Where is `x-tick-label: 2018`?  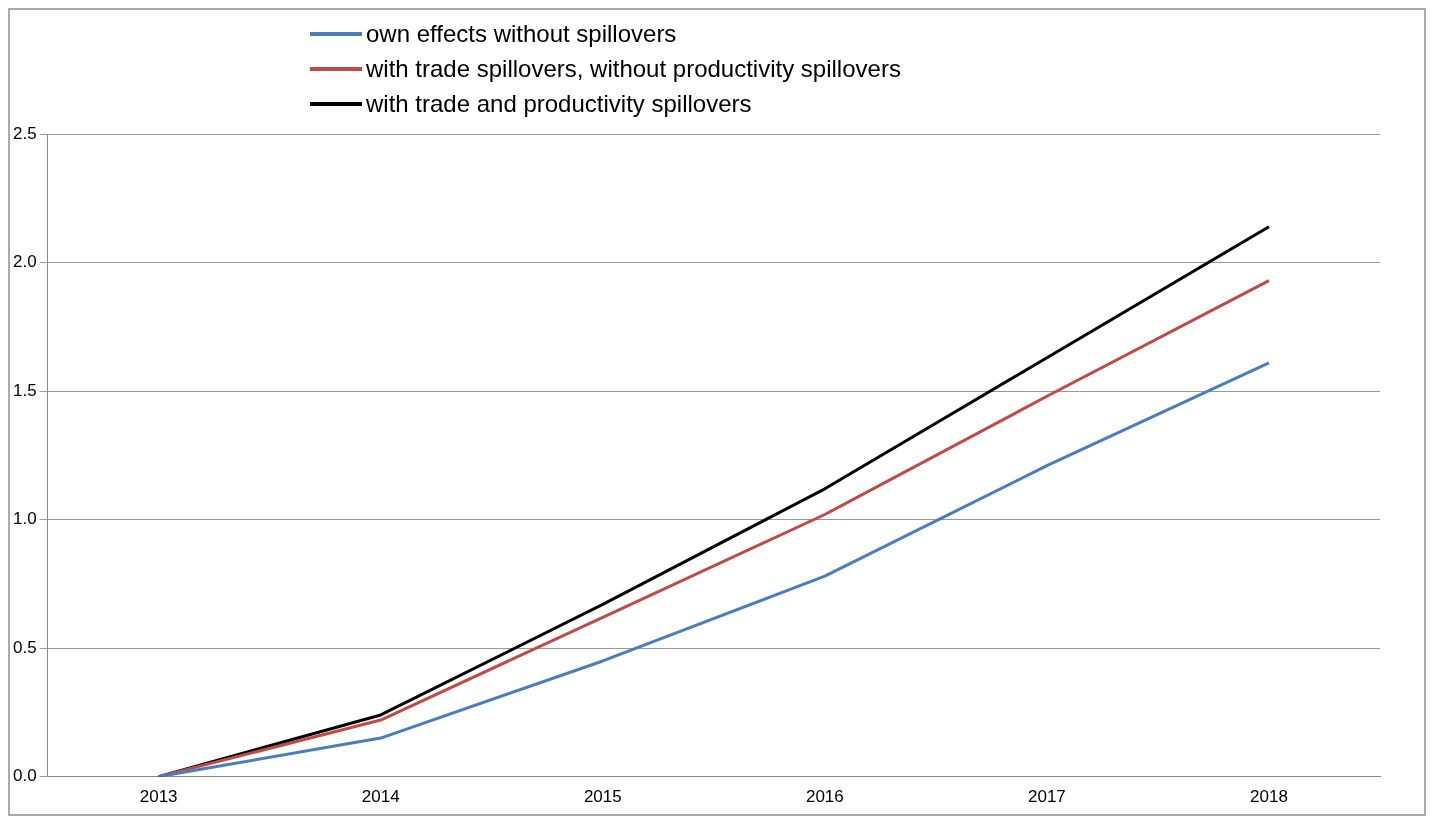 x-tick-label: 2018 is located at coordinates (1269, 797).